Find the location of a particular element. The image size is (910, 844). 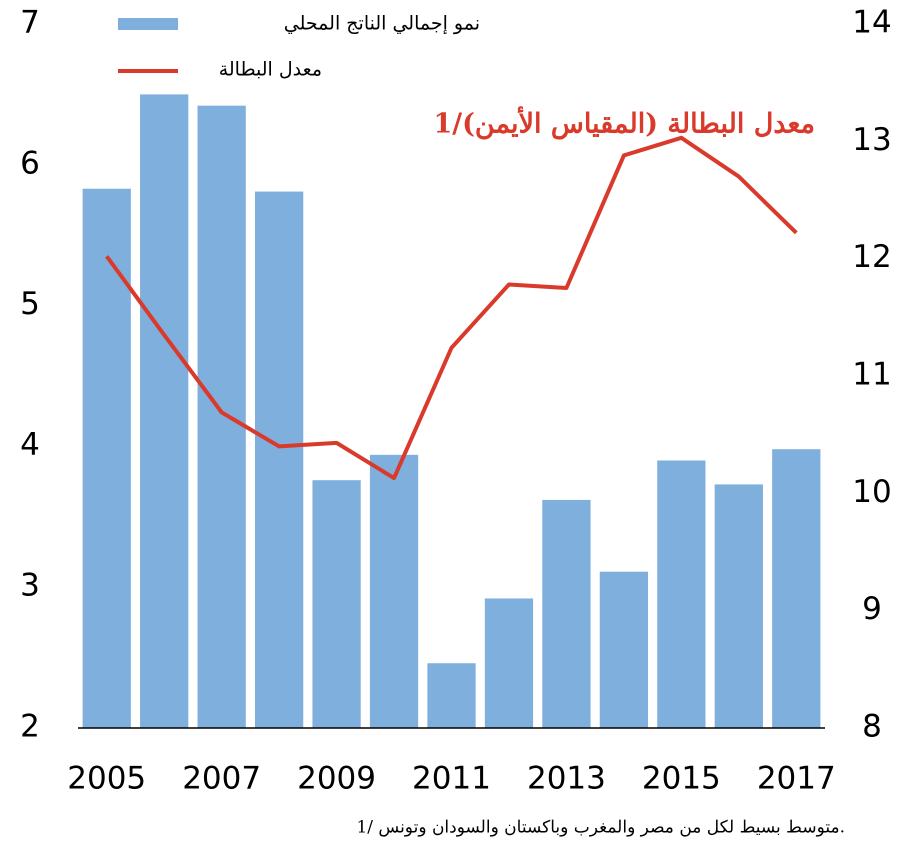

y2-tick-label: 10 is located at coordinates (871, 492).